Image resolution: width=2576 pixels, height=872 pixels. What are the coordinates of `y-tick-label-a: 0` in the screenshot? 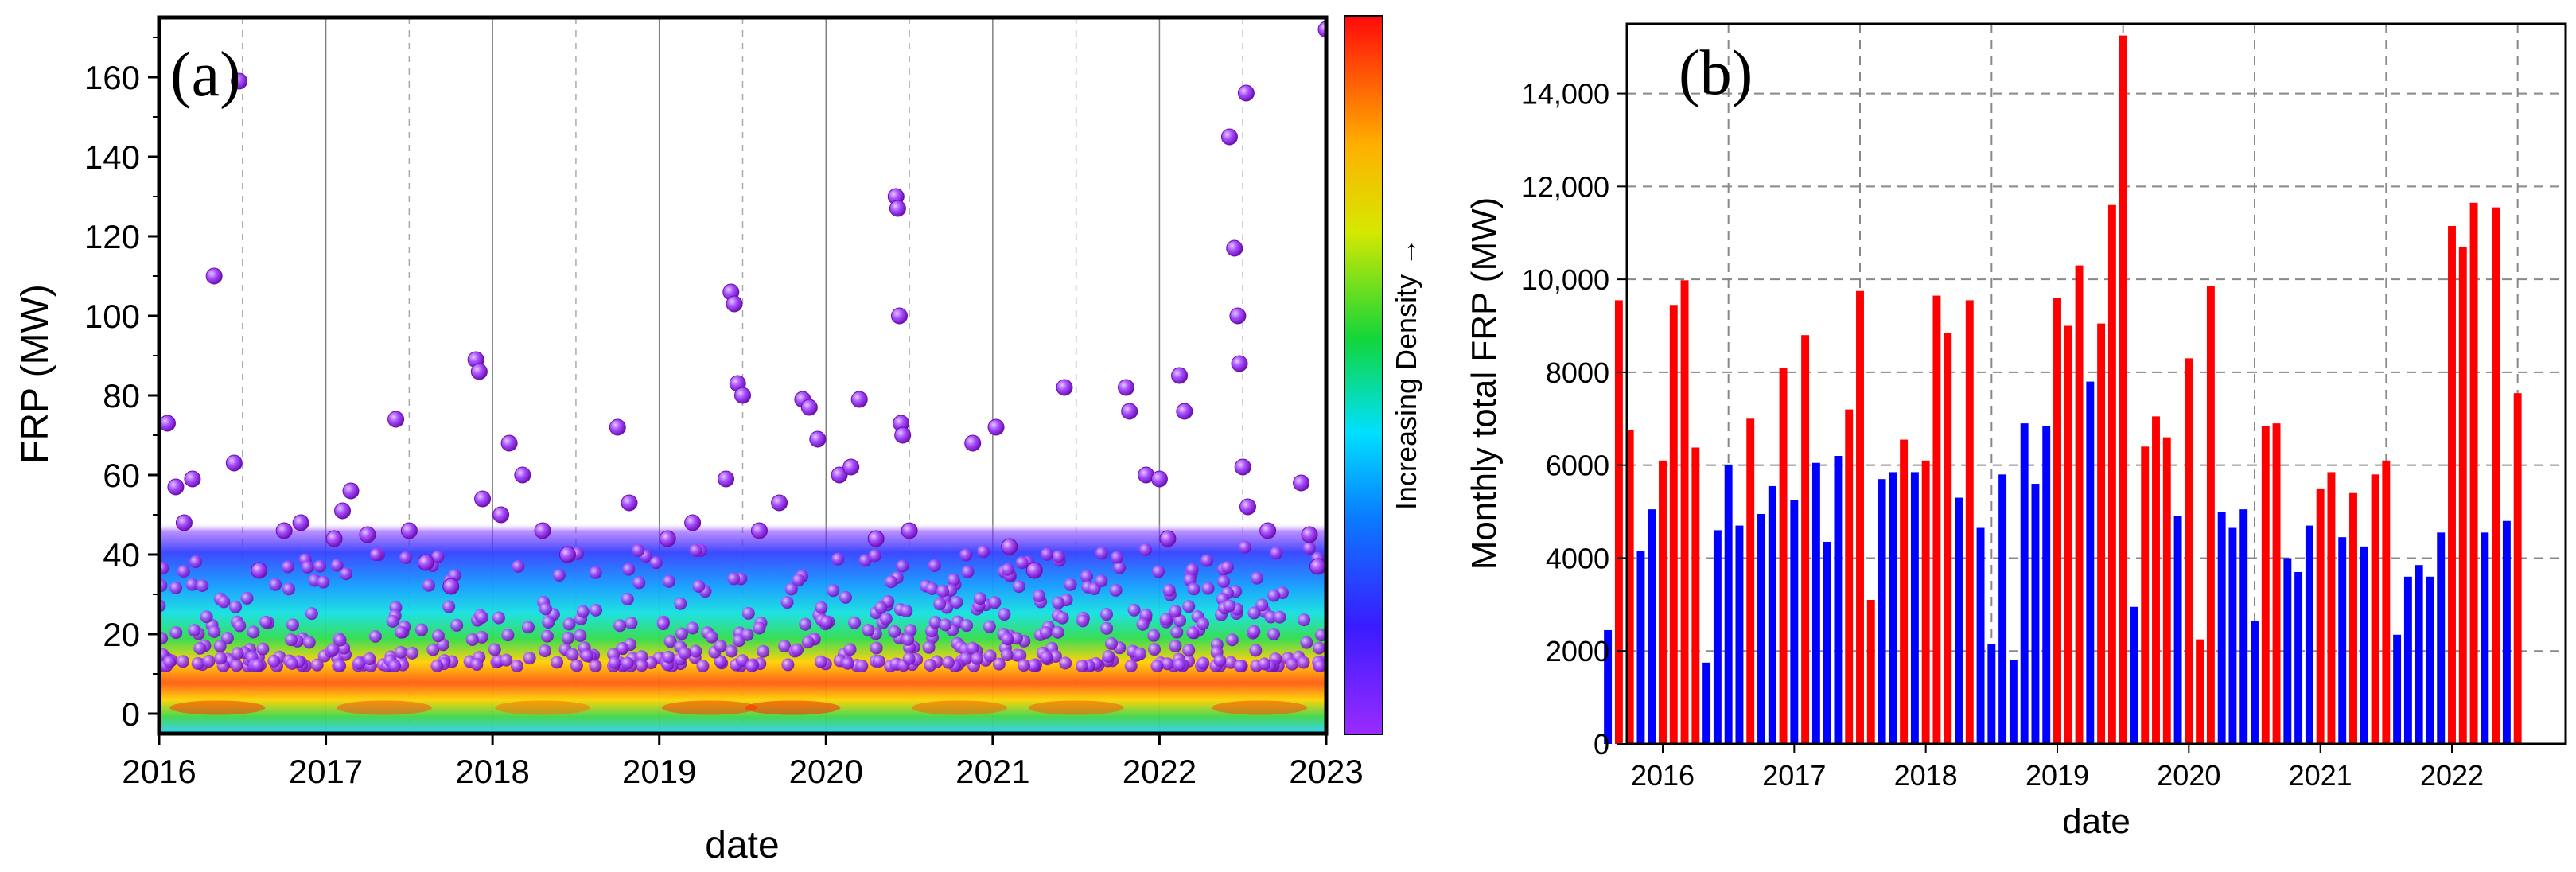 It's located at (131, 714).